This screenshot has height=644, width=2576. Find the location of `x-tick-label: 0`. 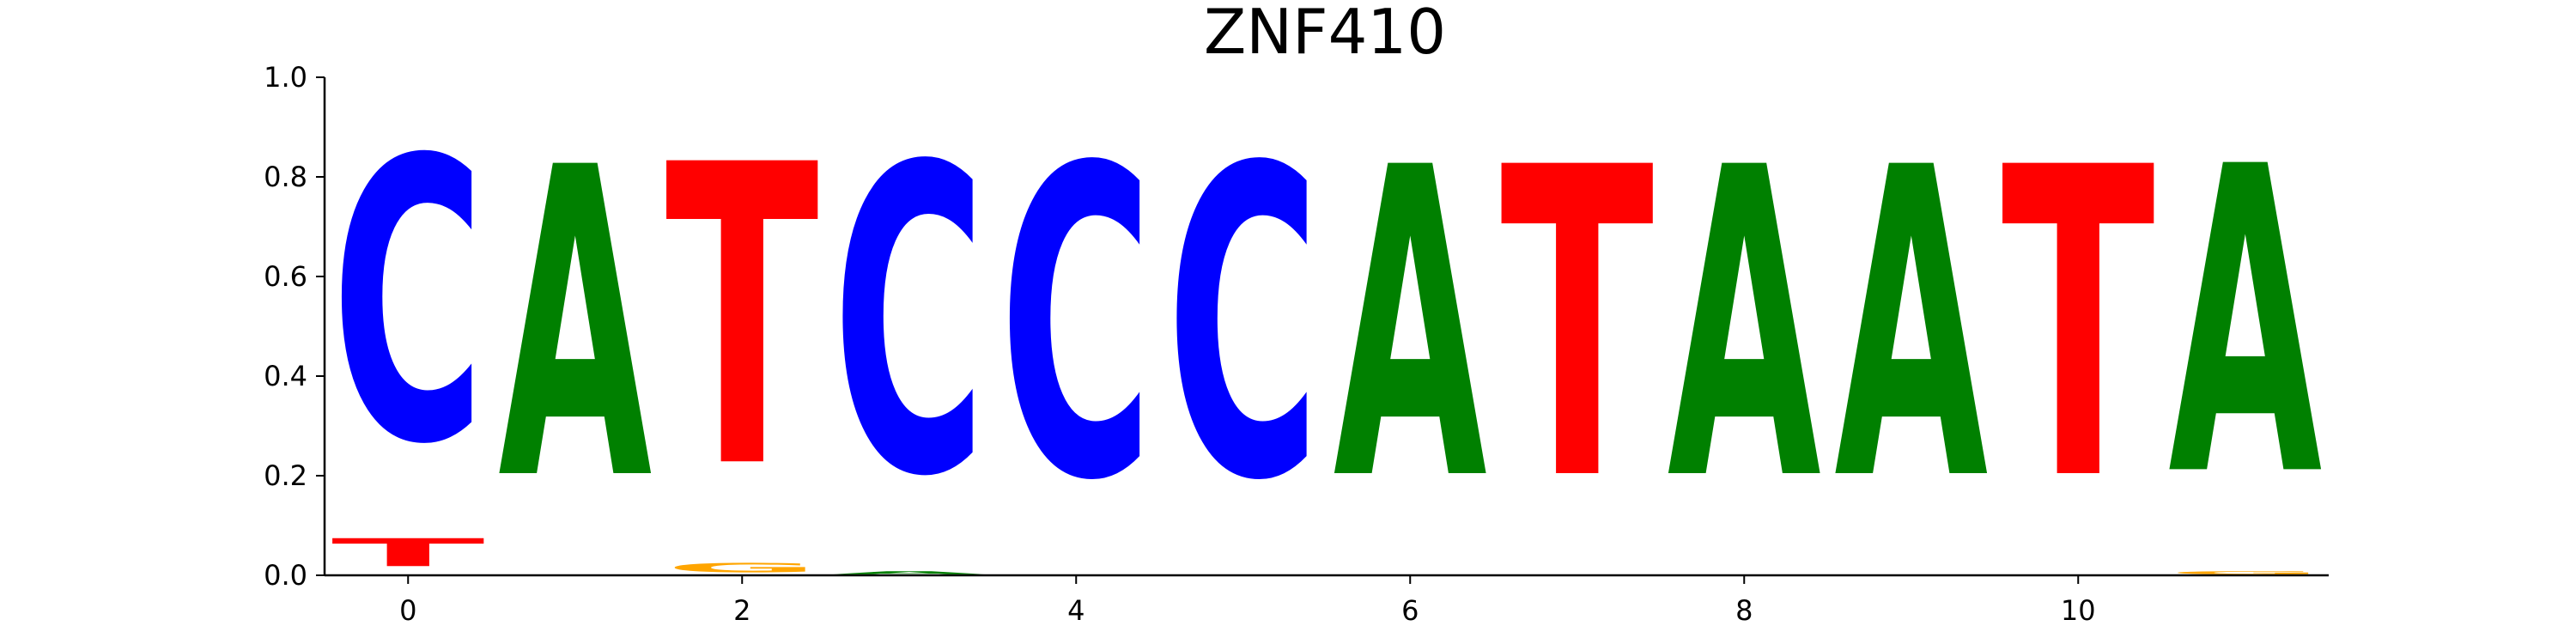

x-tick-label: 0 is located at coordinates (408, 610).